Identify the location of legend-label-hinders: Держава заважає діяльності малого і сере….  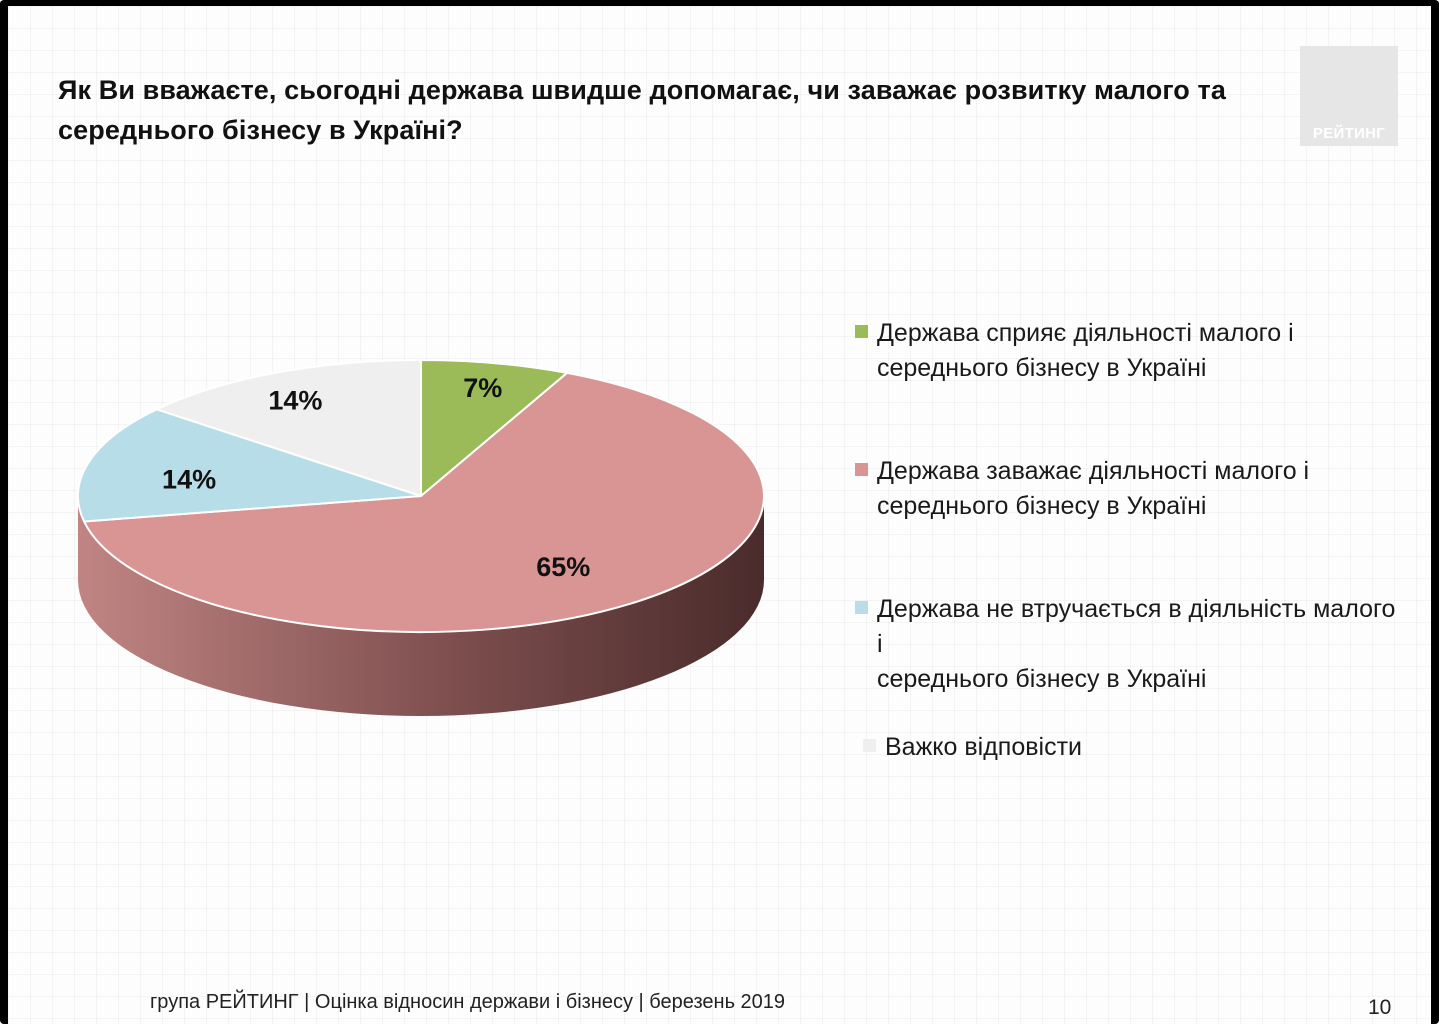
(1137, 489).